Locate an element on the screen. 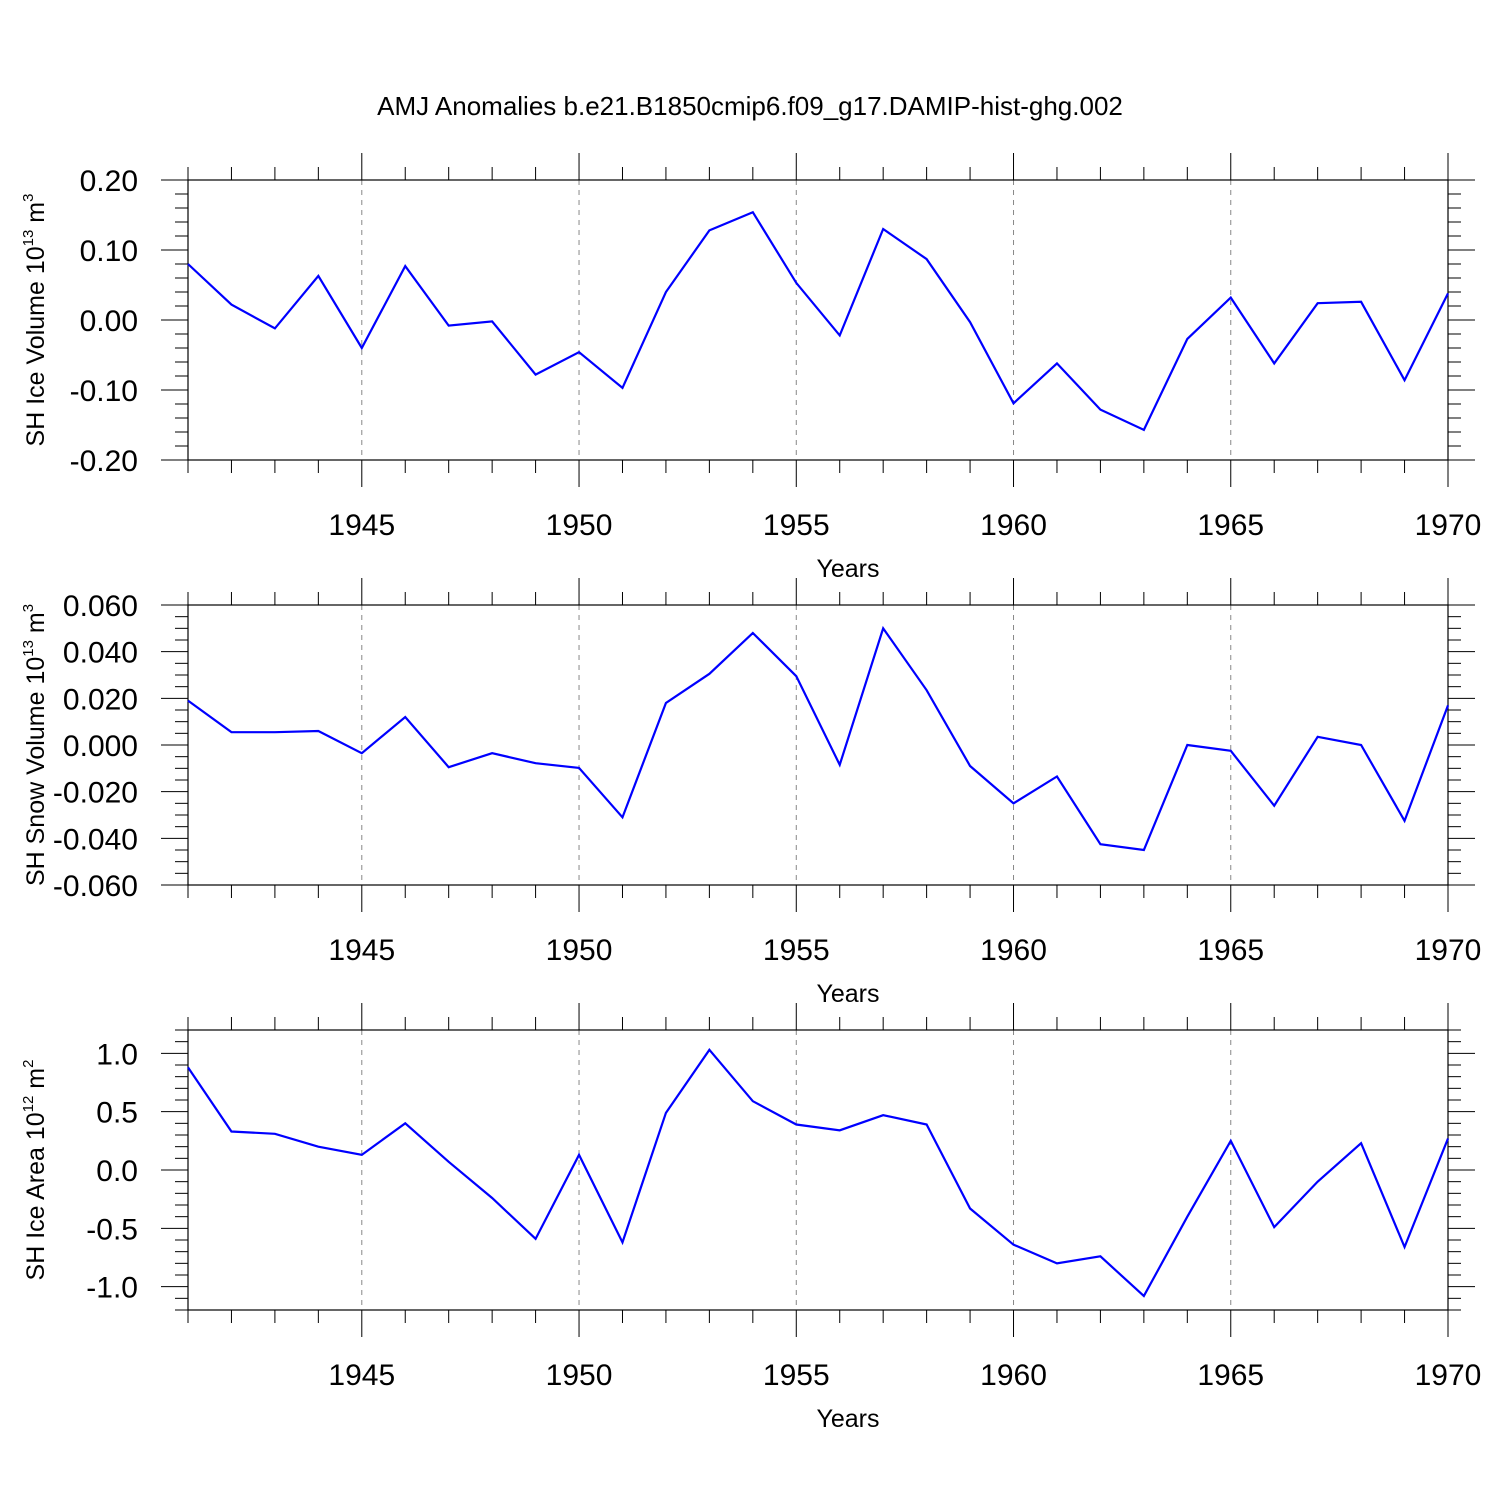  y-tick-label: -0.040 is located at coordinates (95, 839).